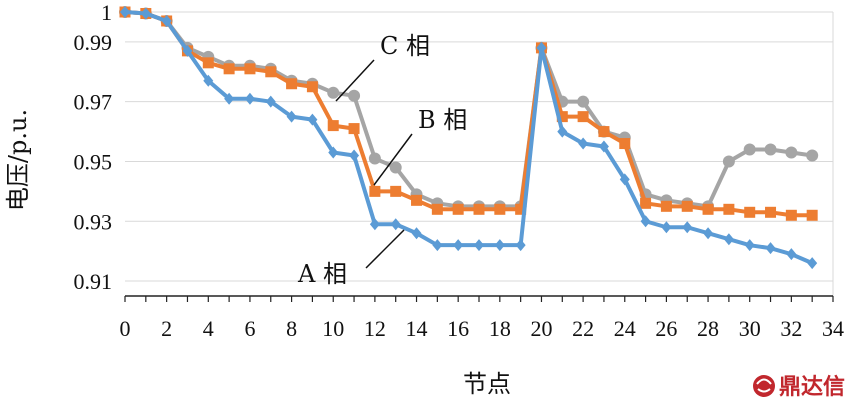 This screenshot has width=852, height=409. Describe the element at coordinates (208, 328) in the screenshot. I see `x-tick-label: 4` at that location.